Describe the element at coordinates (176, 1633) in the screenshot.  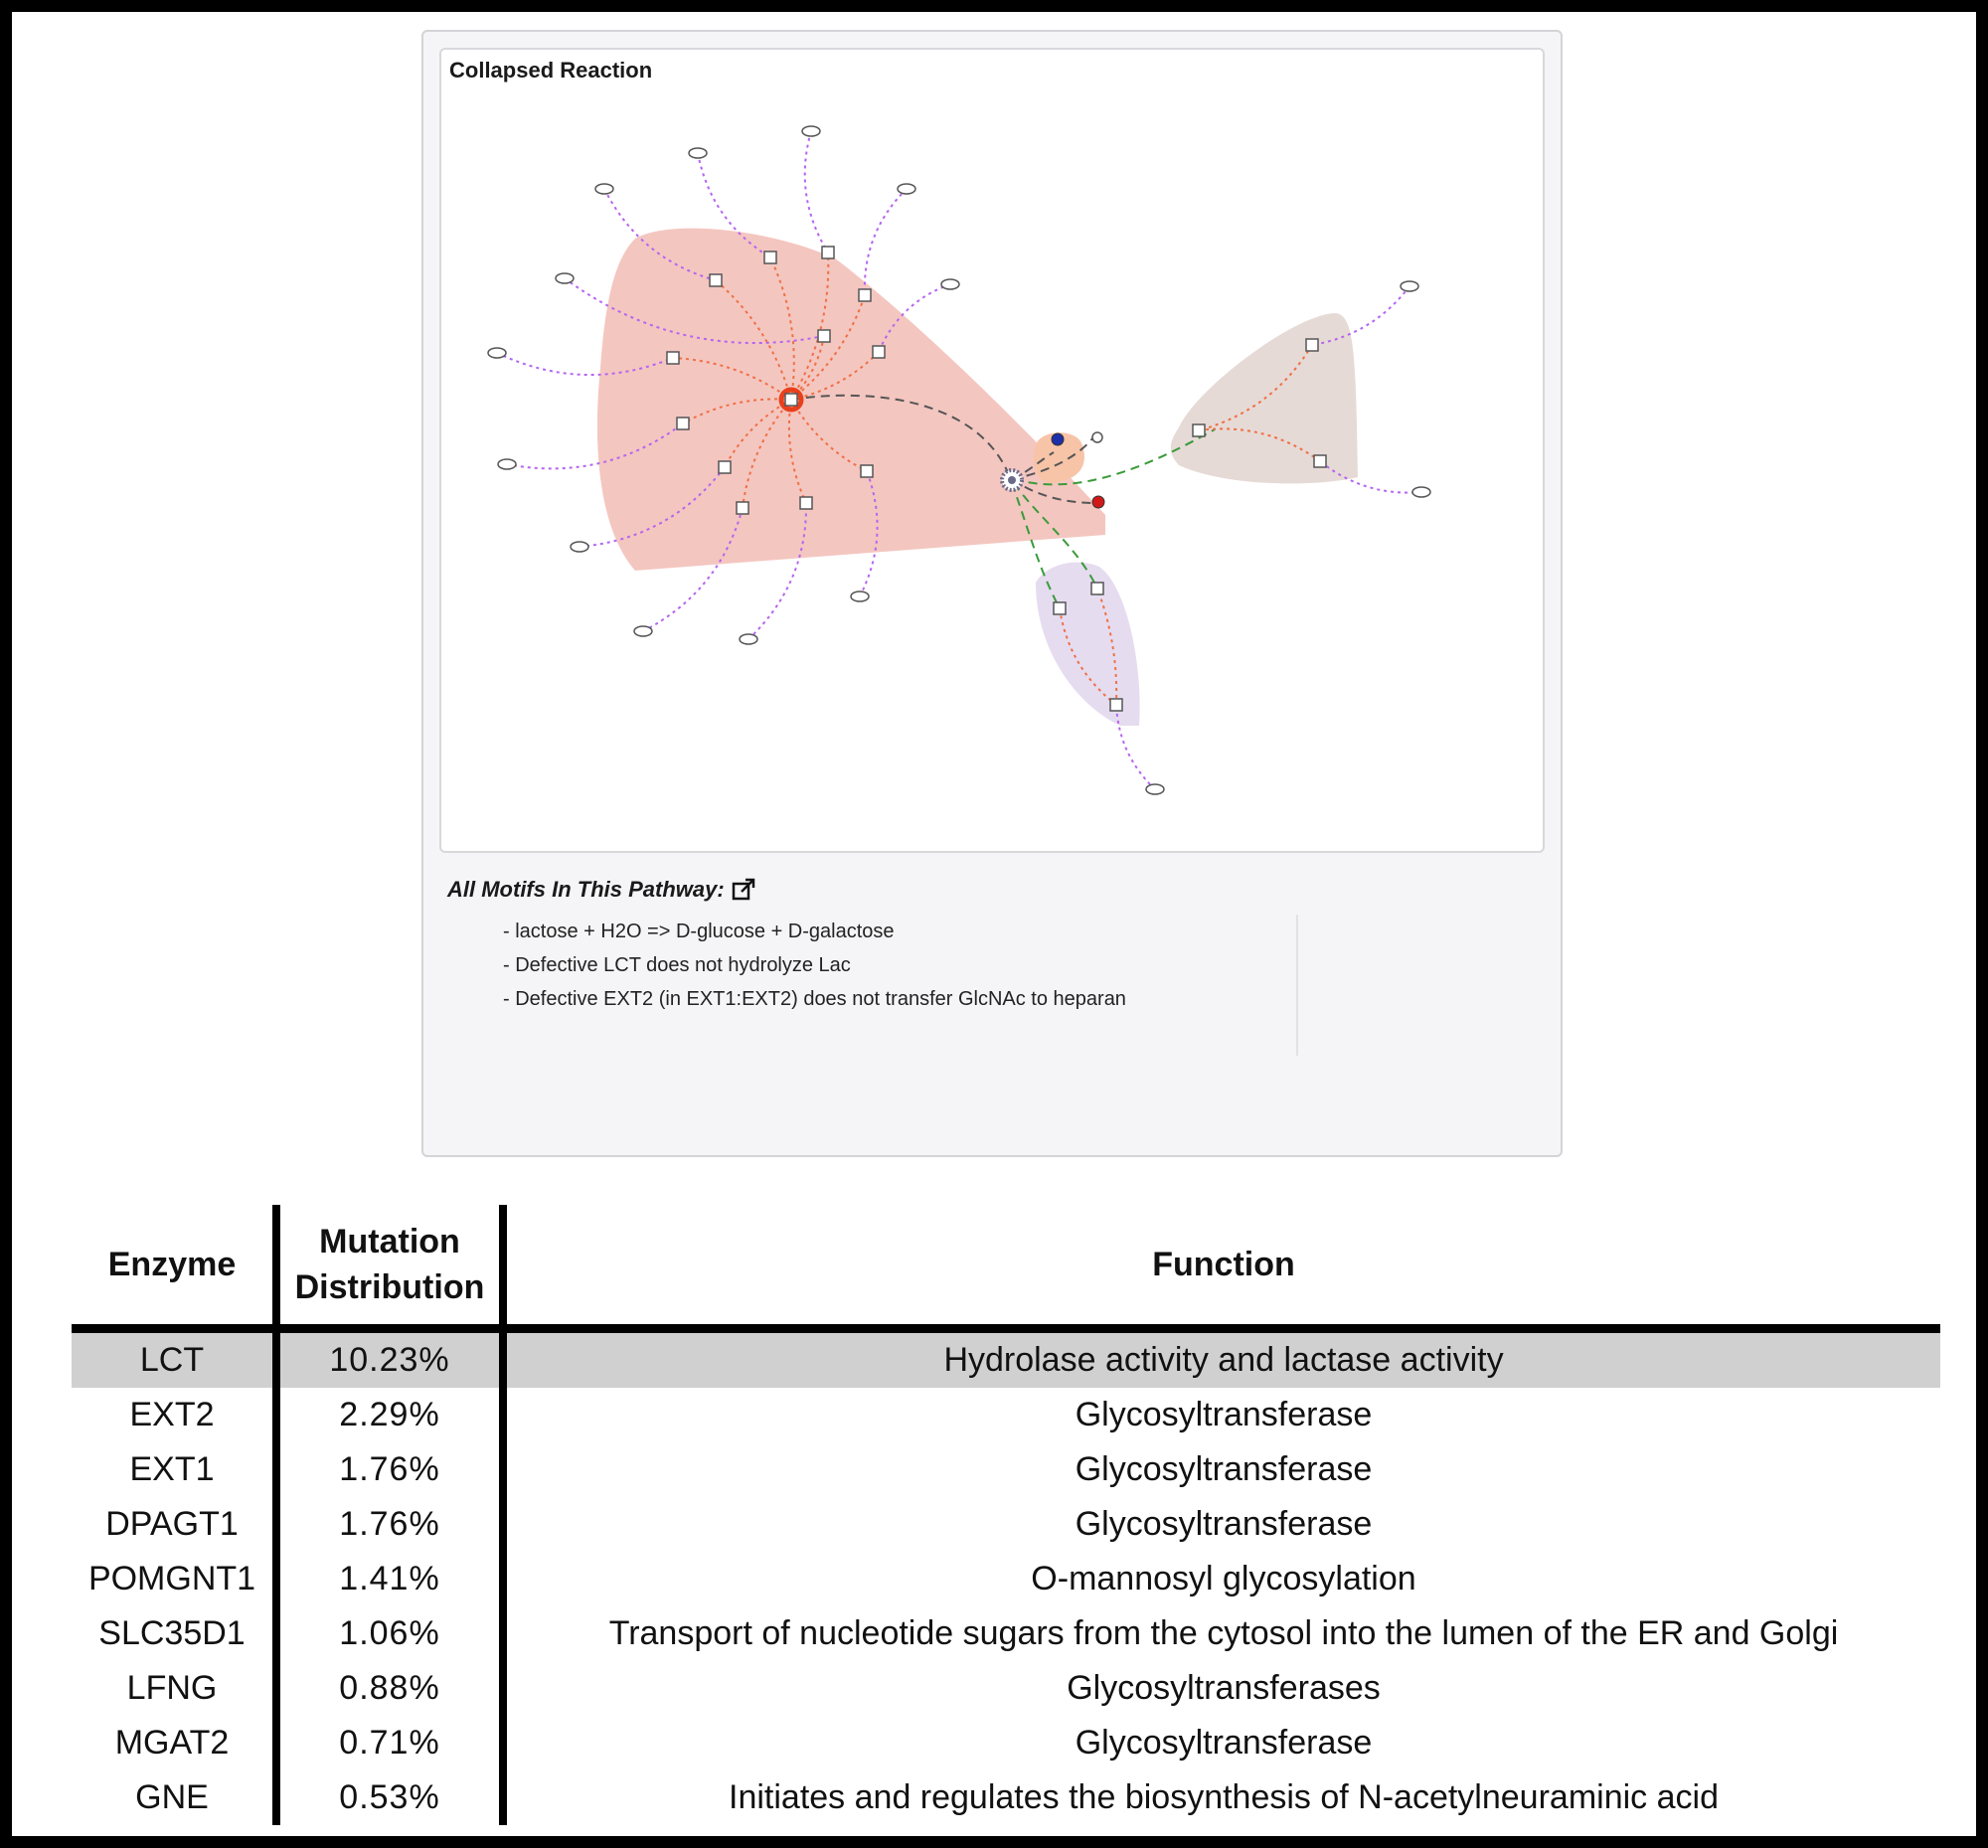
I see `cell-enzyme: SLC35D1` at that location.